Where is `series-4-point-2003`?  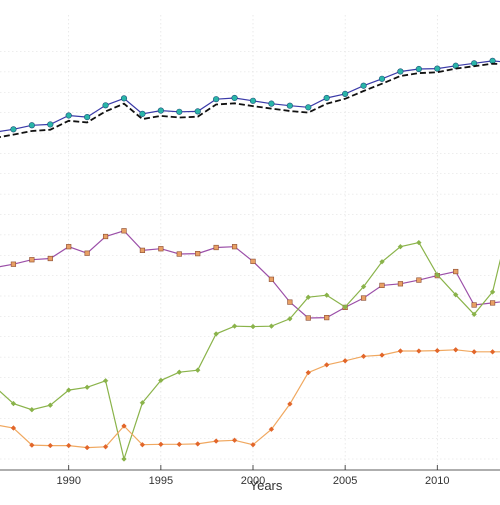
series-4-point-2003 is located at coordinates (308, 372).